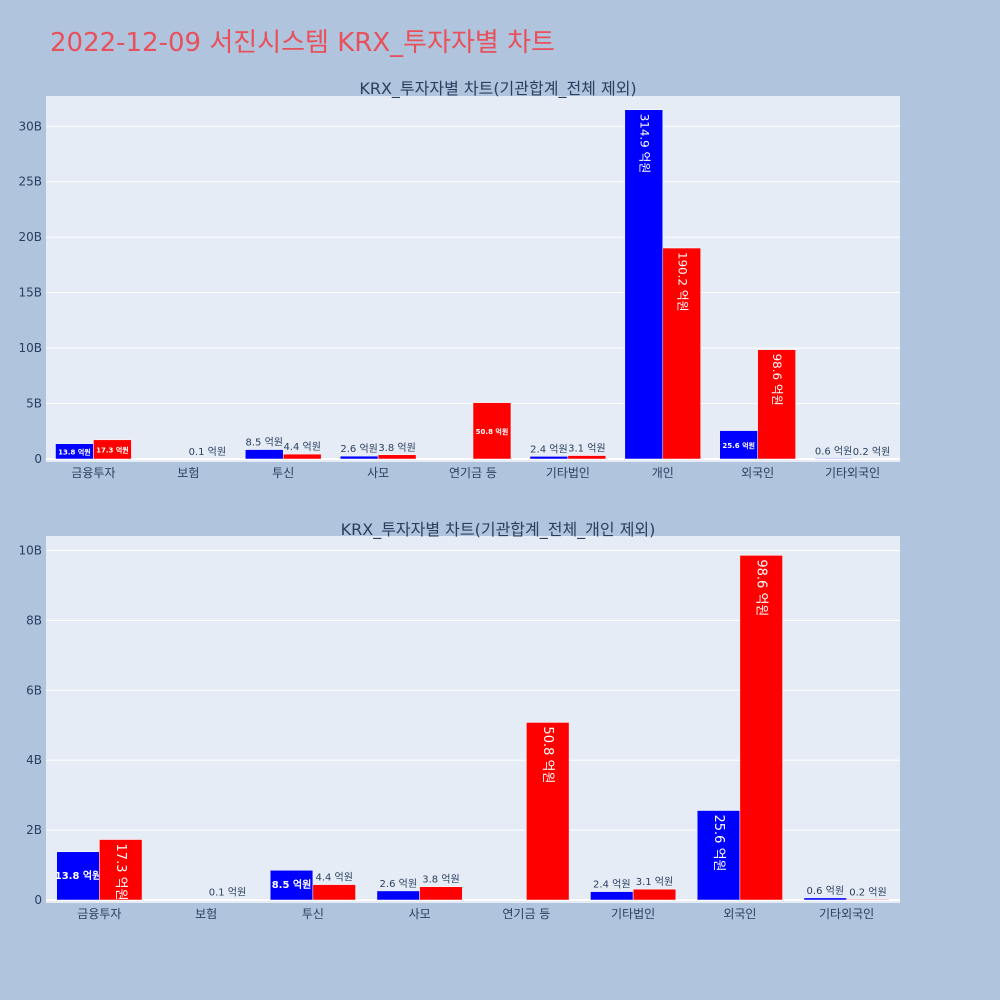 The image size is (1000, 1000). What do you see at coordinates (34, 404) in the screenshot?
I see `y-tick-label: 5B` at bounding box center [34, 404].